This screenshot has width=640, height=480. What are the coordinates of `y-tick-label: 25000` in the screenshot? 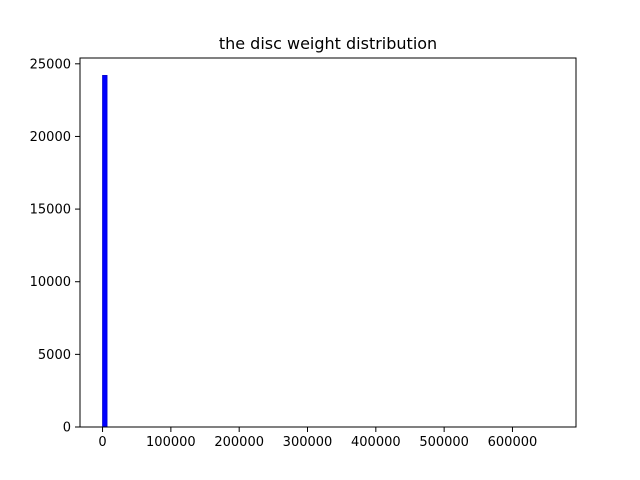 It's located at (50, 64).